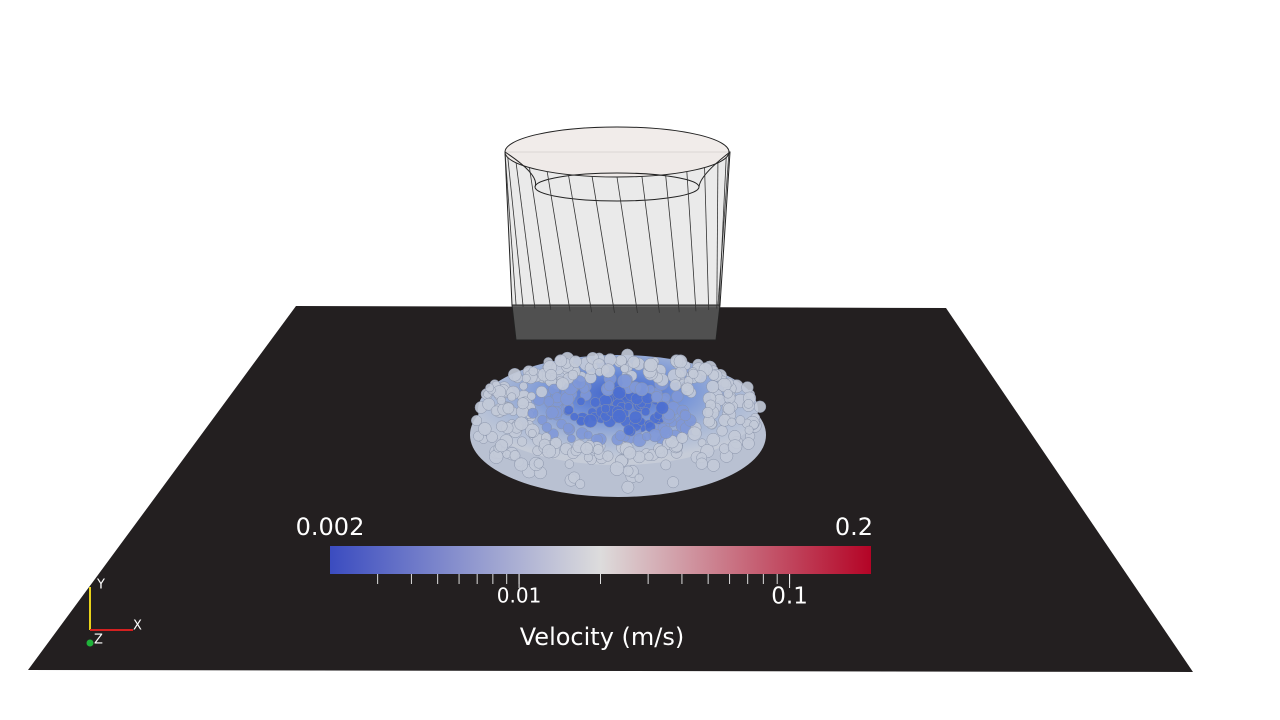  What do you see at coordinates (584, 582) in the screenshot?
I see `color-legend: 0.002 0.2 Velocity (m/s) 0.01 0.1` at bounding box center [584, 582].